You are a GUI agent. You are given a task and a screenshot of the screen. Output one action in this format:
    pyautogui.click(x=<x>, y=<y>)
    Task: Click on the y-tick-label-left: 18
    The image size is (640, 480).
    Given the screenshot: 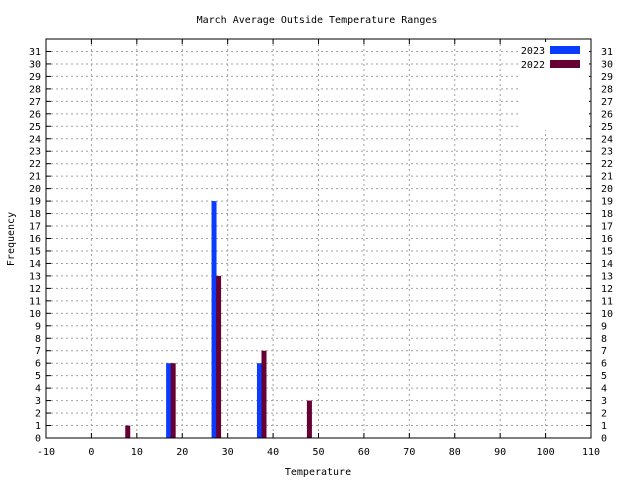 What is the action you would take?
    pyautogui.click(x=35, y=214)
    